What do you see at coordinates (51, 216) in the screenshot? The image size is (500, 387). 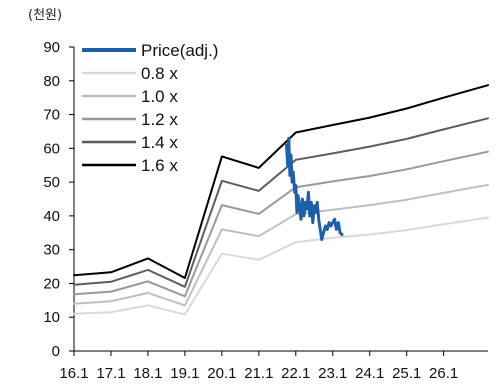 I see `y-tick-label: 40` at bounding box center [51, 216].